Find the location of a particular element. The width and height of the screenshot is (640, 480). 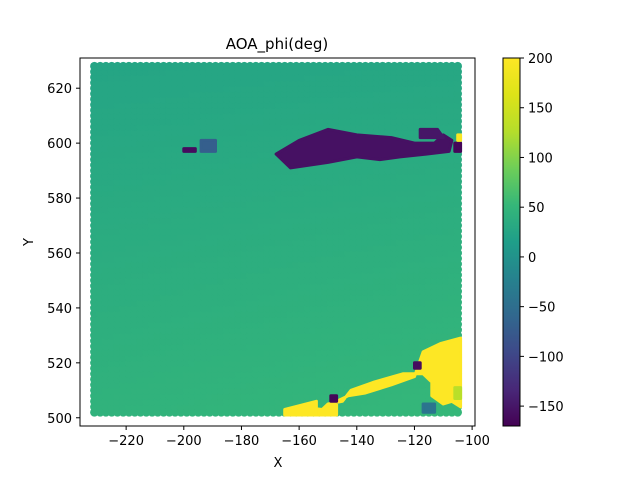

x-tick-label: −200 is located at coordinates (184, 441).